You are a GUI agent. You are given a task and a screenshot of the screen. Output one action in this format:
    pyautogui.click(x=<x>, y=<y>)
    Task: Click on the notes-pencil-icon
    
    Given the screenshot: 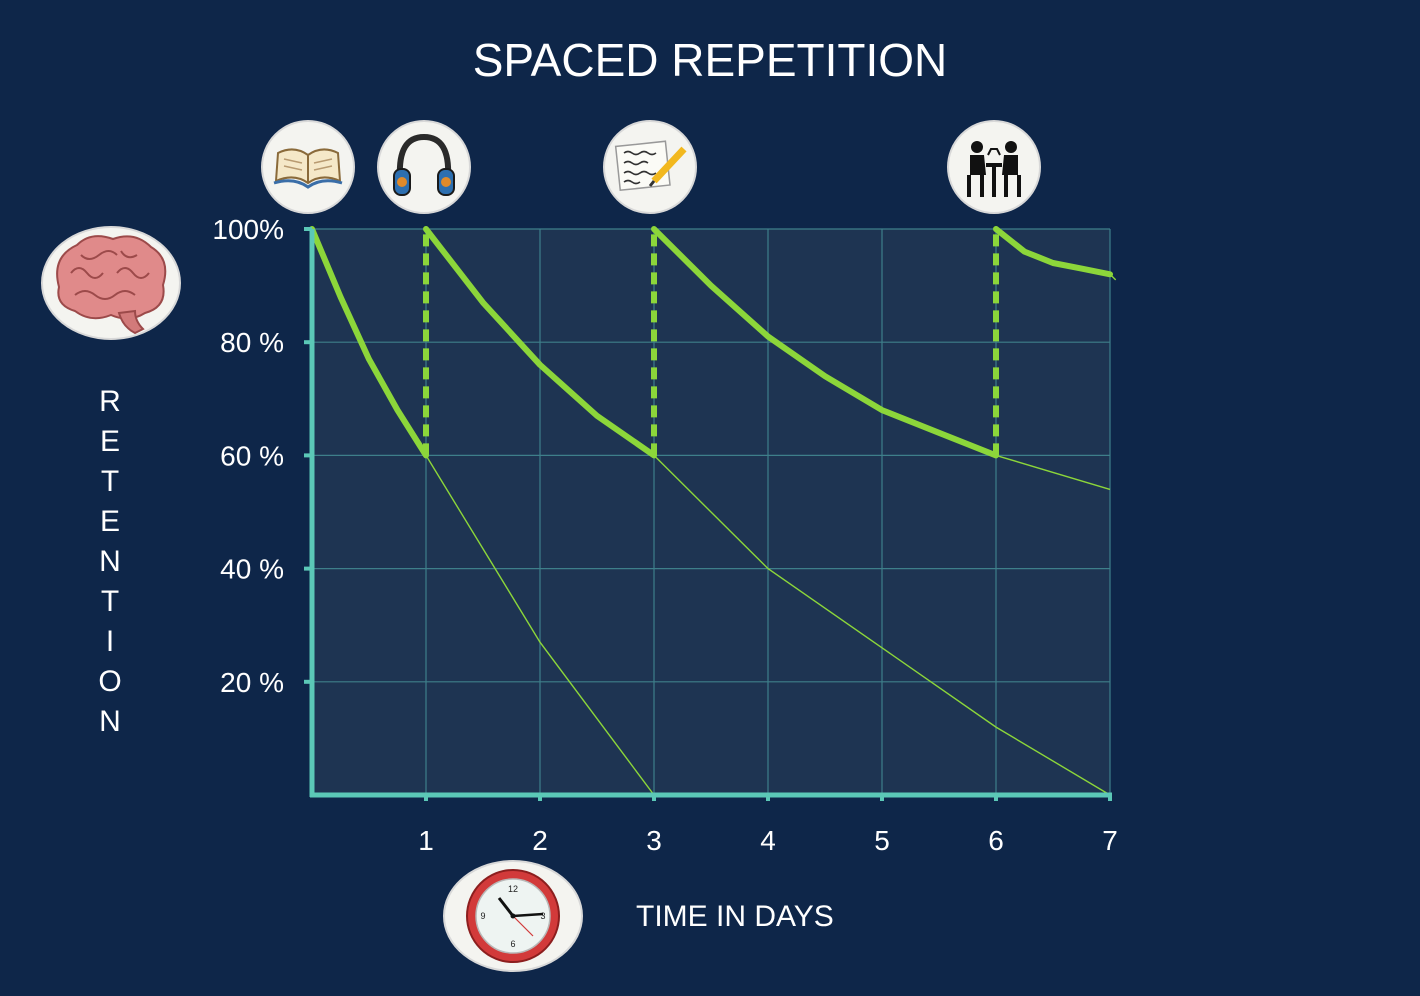 What is the action you would take?
    pyautogui.click(x=650, y=167)
    